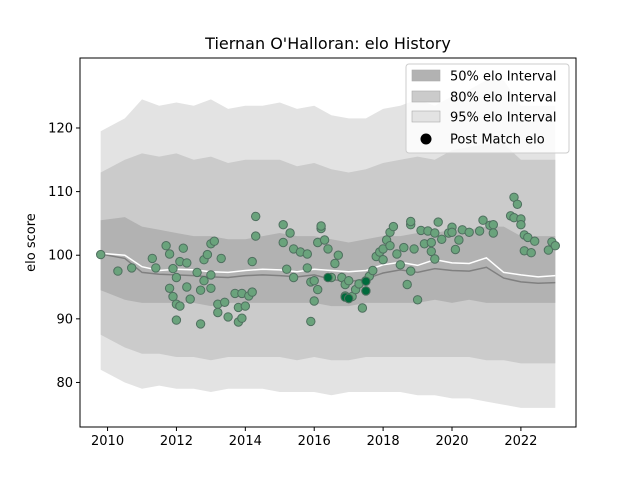  I want to click on x-tick-label: 2010, so click(107, 441).